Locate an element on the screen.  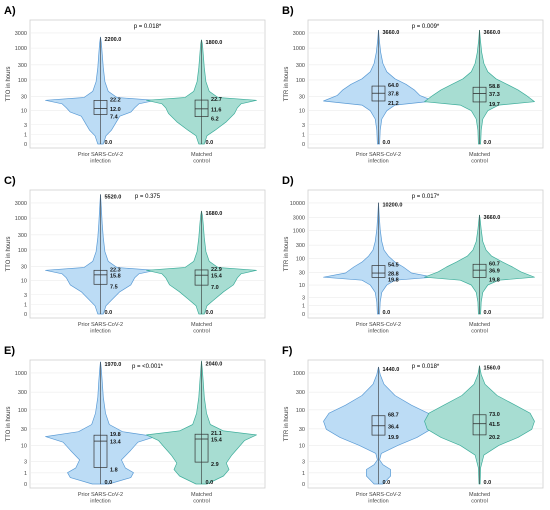
q1-label: 2.9 is located at coordinates (215, 465).